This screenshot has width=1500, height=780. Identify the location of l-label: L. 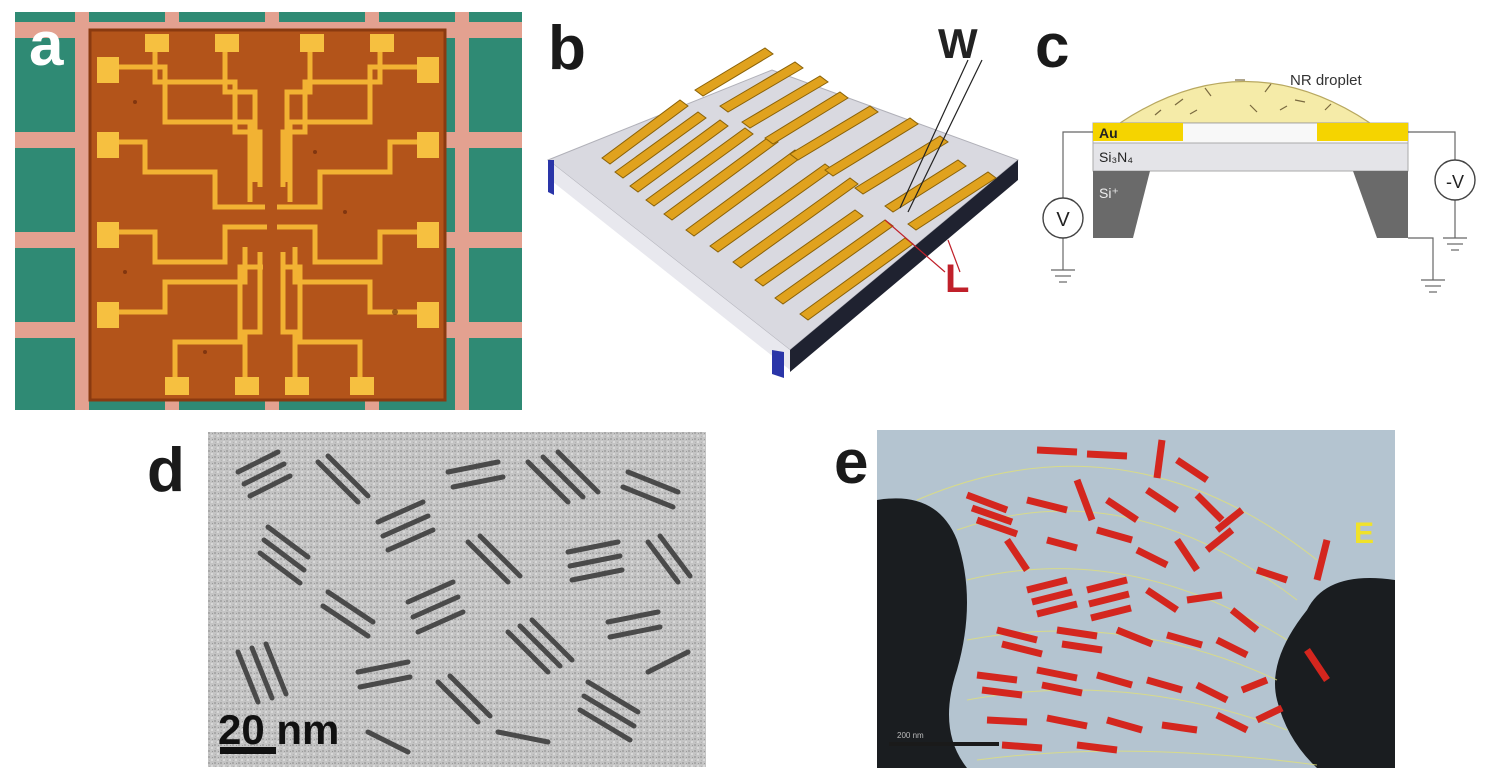
(957, 279).